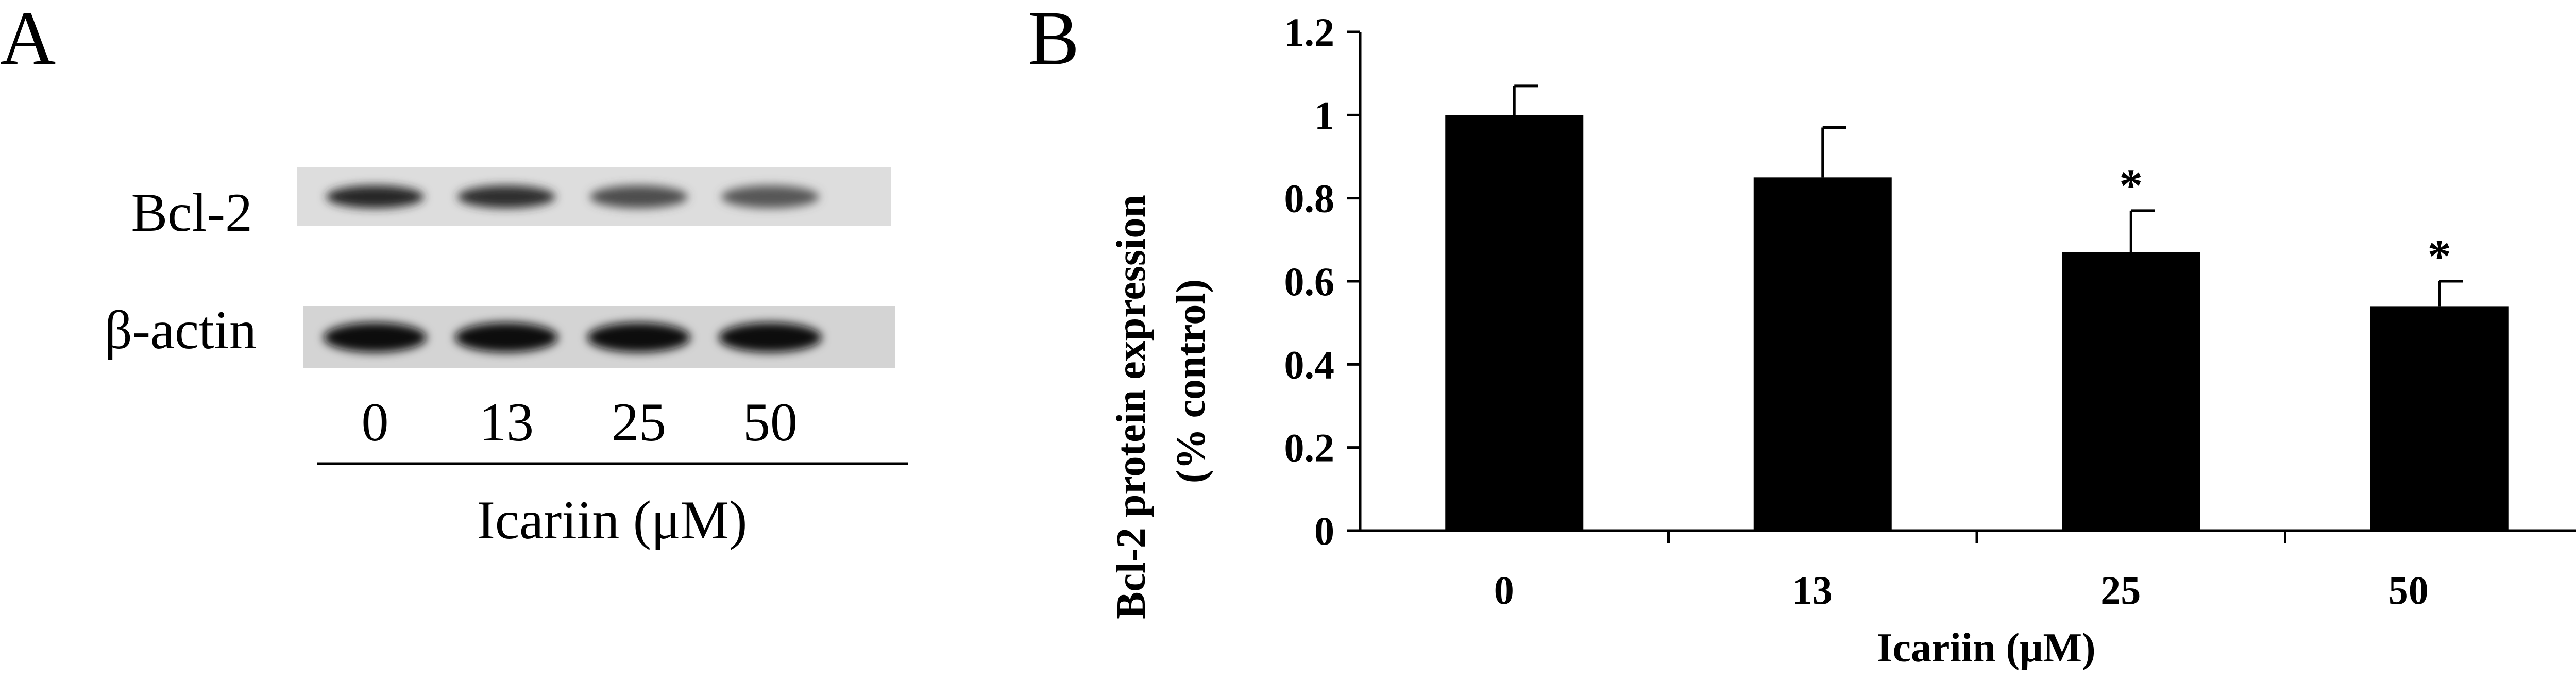 This screenshot has height=680, width=2576. I want to click on blot-lane-label: 0, so click(376, 422).